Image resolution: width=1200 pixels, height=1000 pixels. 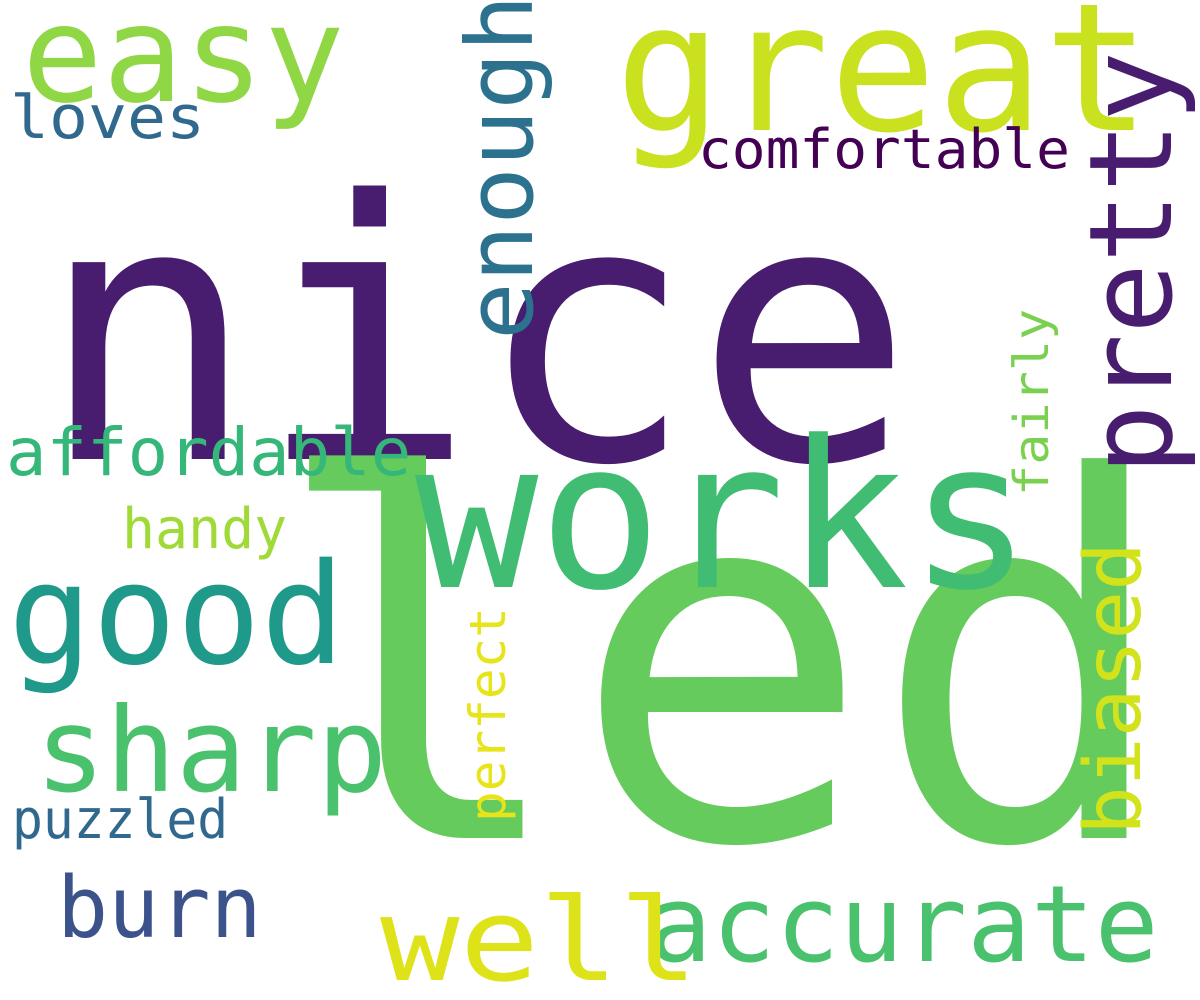 I want to click on word-loves: loves, so click(x=108, y=118).